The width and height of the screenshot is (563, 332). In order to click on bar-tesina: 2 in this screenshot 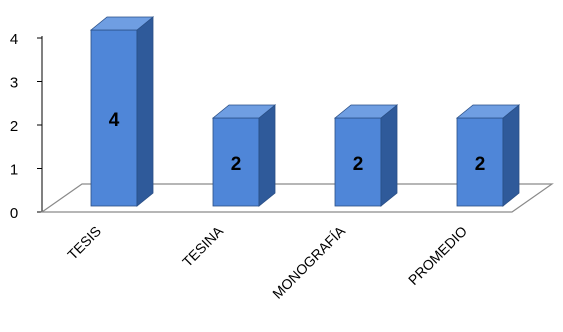, I will do `click(244, 155)`.